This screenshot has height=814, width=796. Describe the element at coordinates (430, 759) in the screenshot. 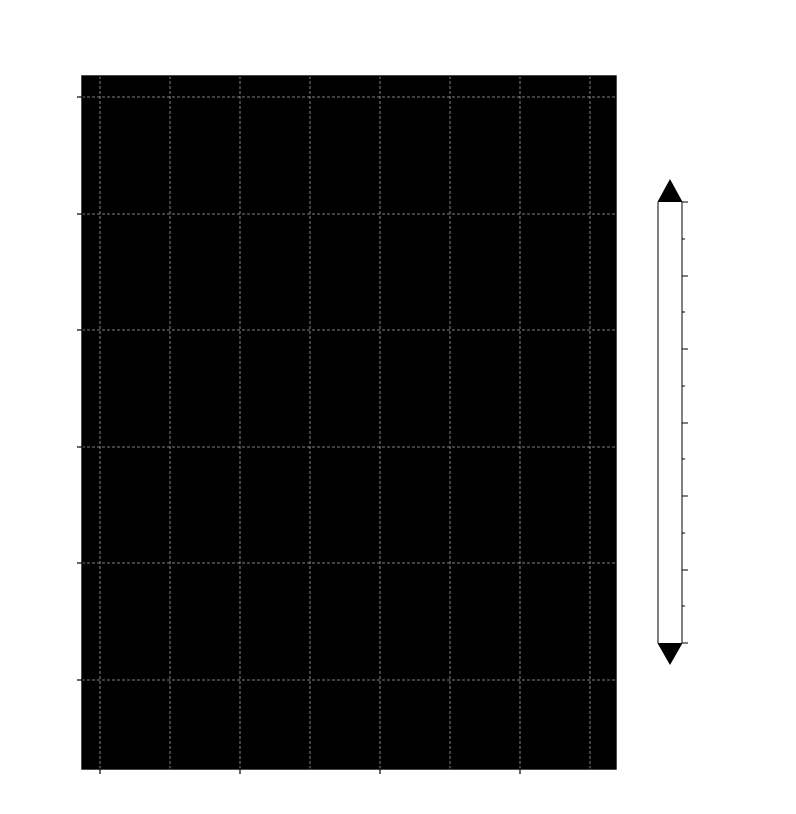

I see `negative-anomaly-patch` at that location.